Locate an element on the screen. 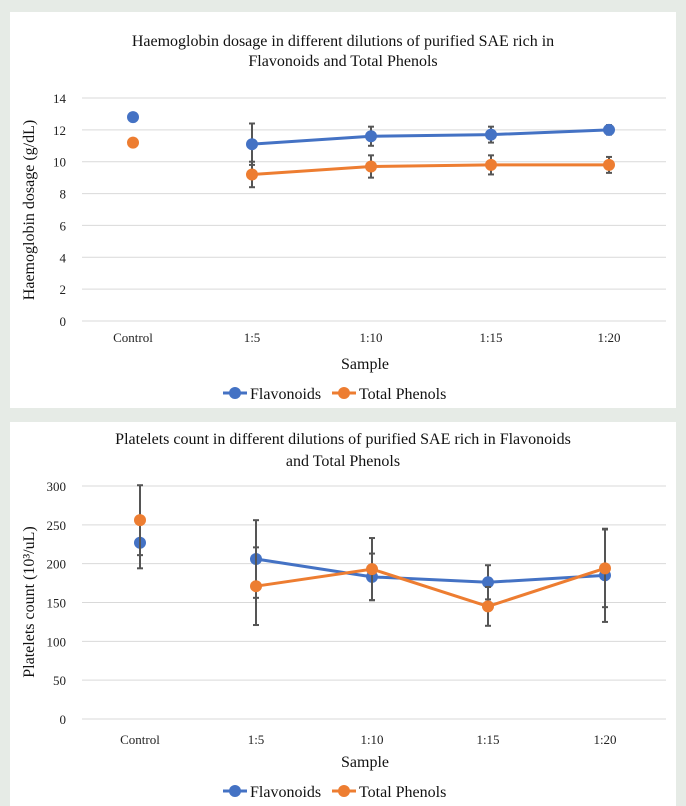 This screenshot has height=806, width=686. y-tick-label: 4 is located at coordinates (63, 257).